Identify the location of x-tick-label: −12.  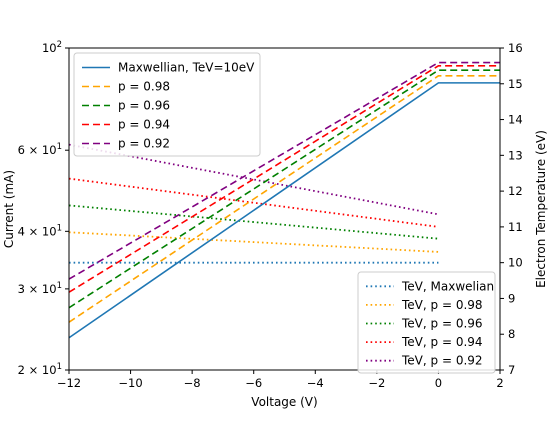
(69, 383).